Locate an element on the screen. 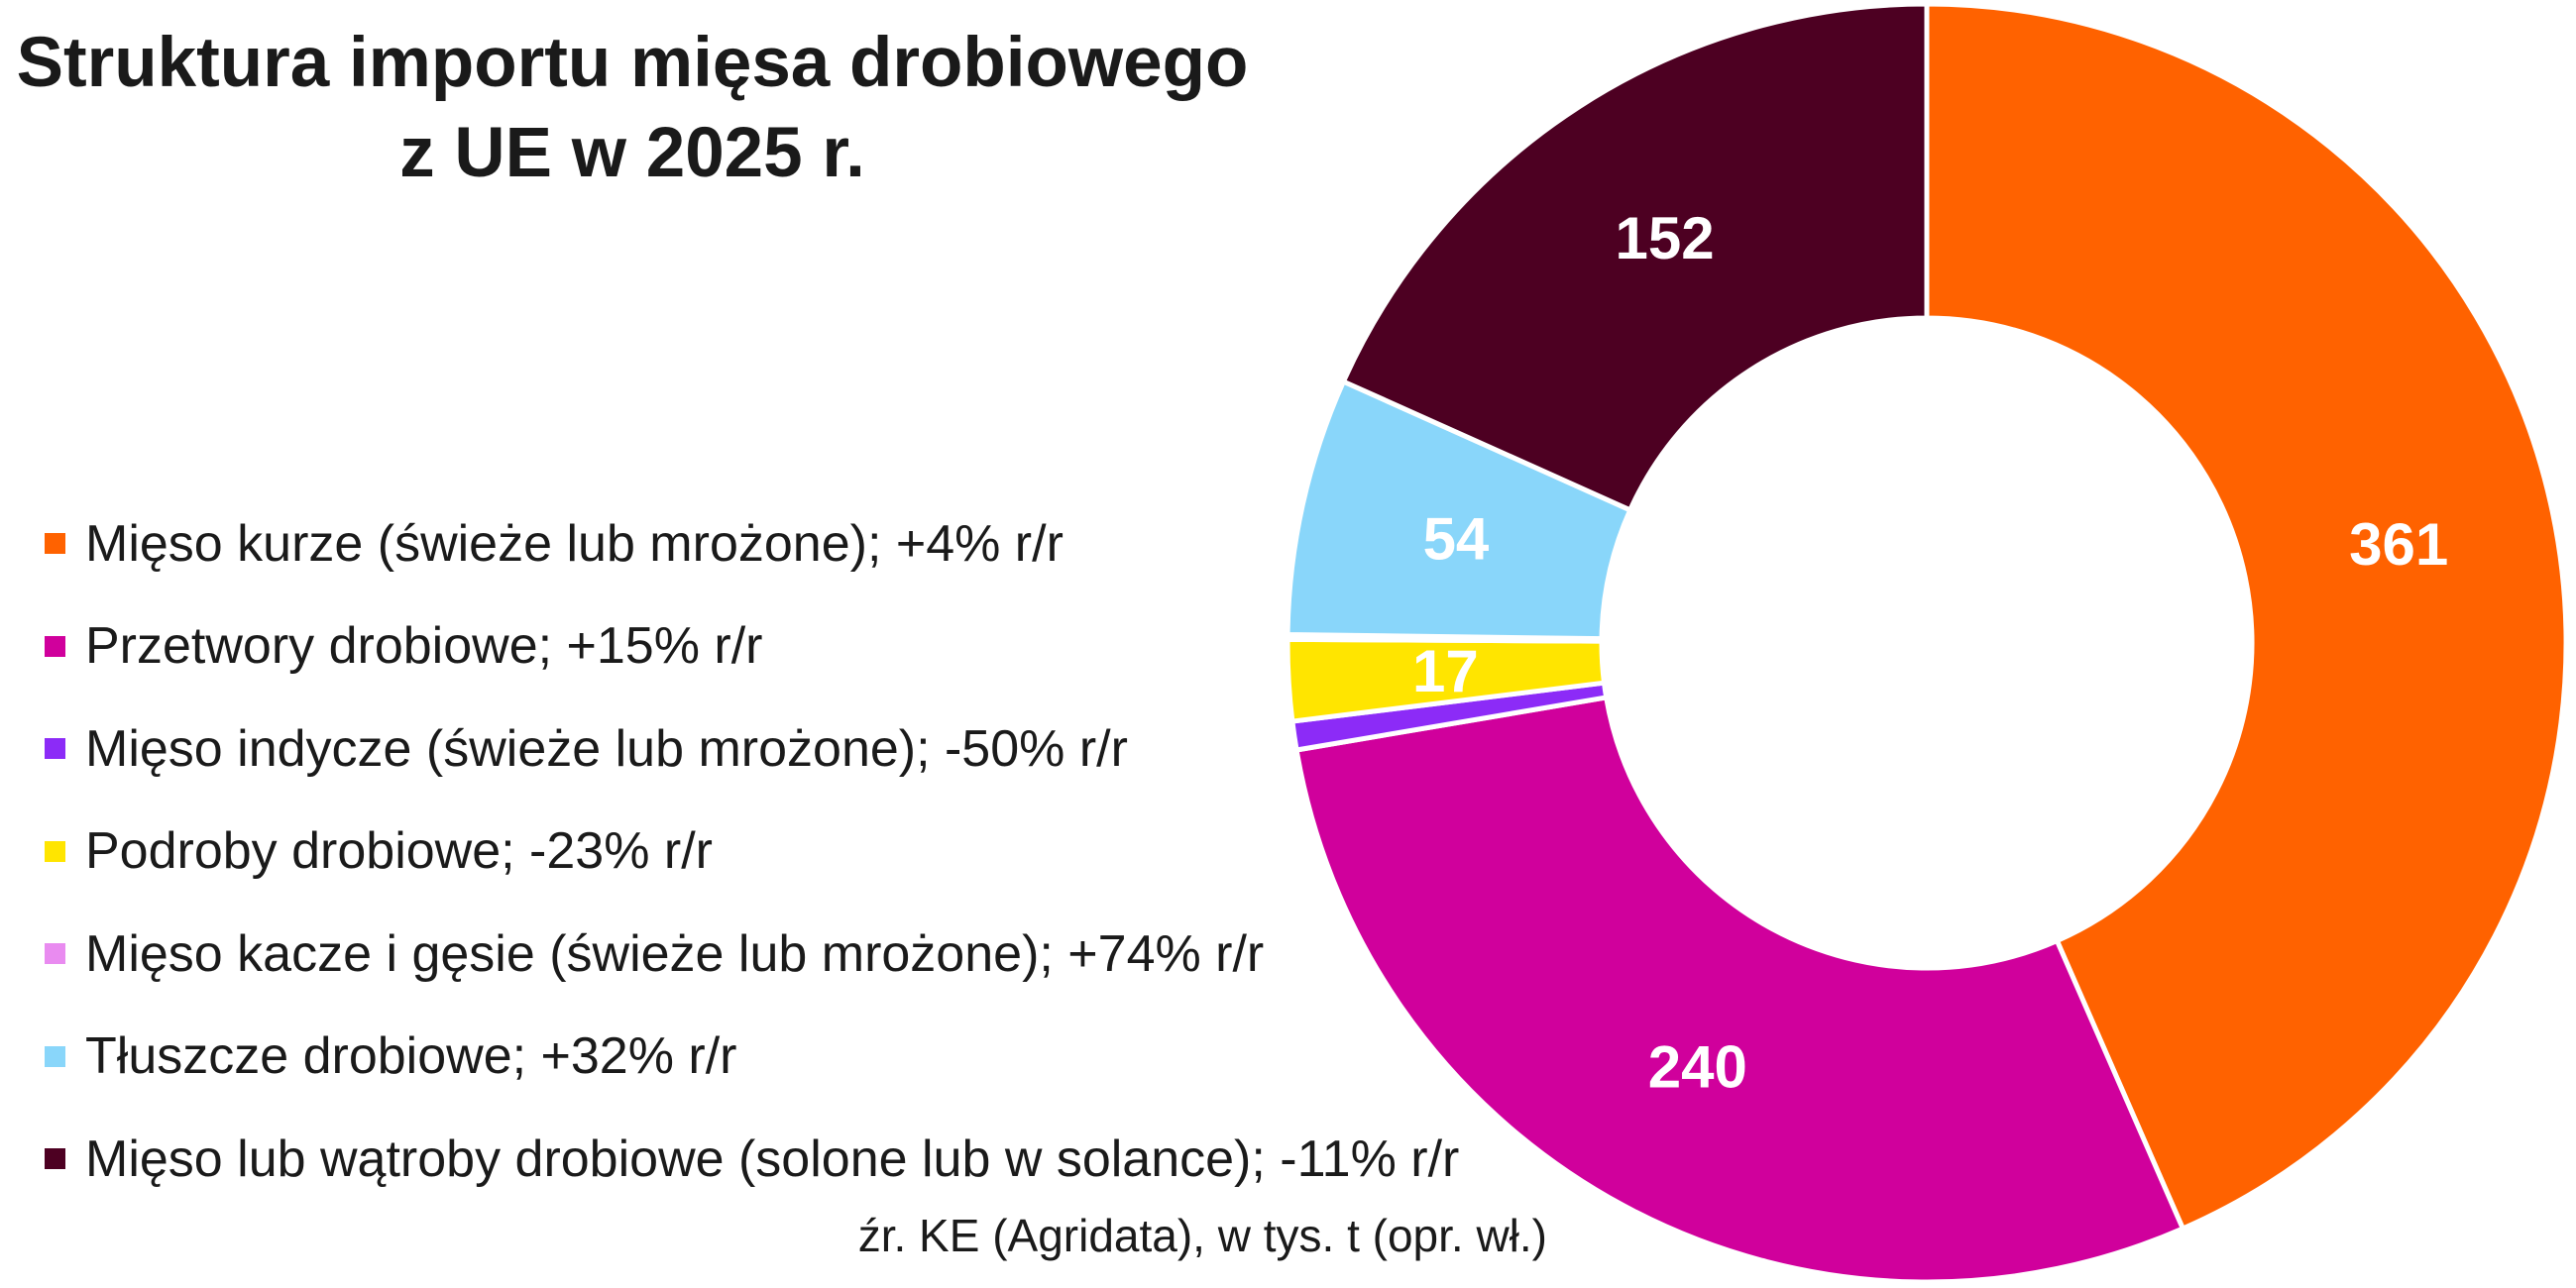 This screenshot has width=2576, height=1288. legend-label: Przetwory drobiowe; +15% r/r is located at coordinates (424, 646).